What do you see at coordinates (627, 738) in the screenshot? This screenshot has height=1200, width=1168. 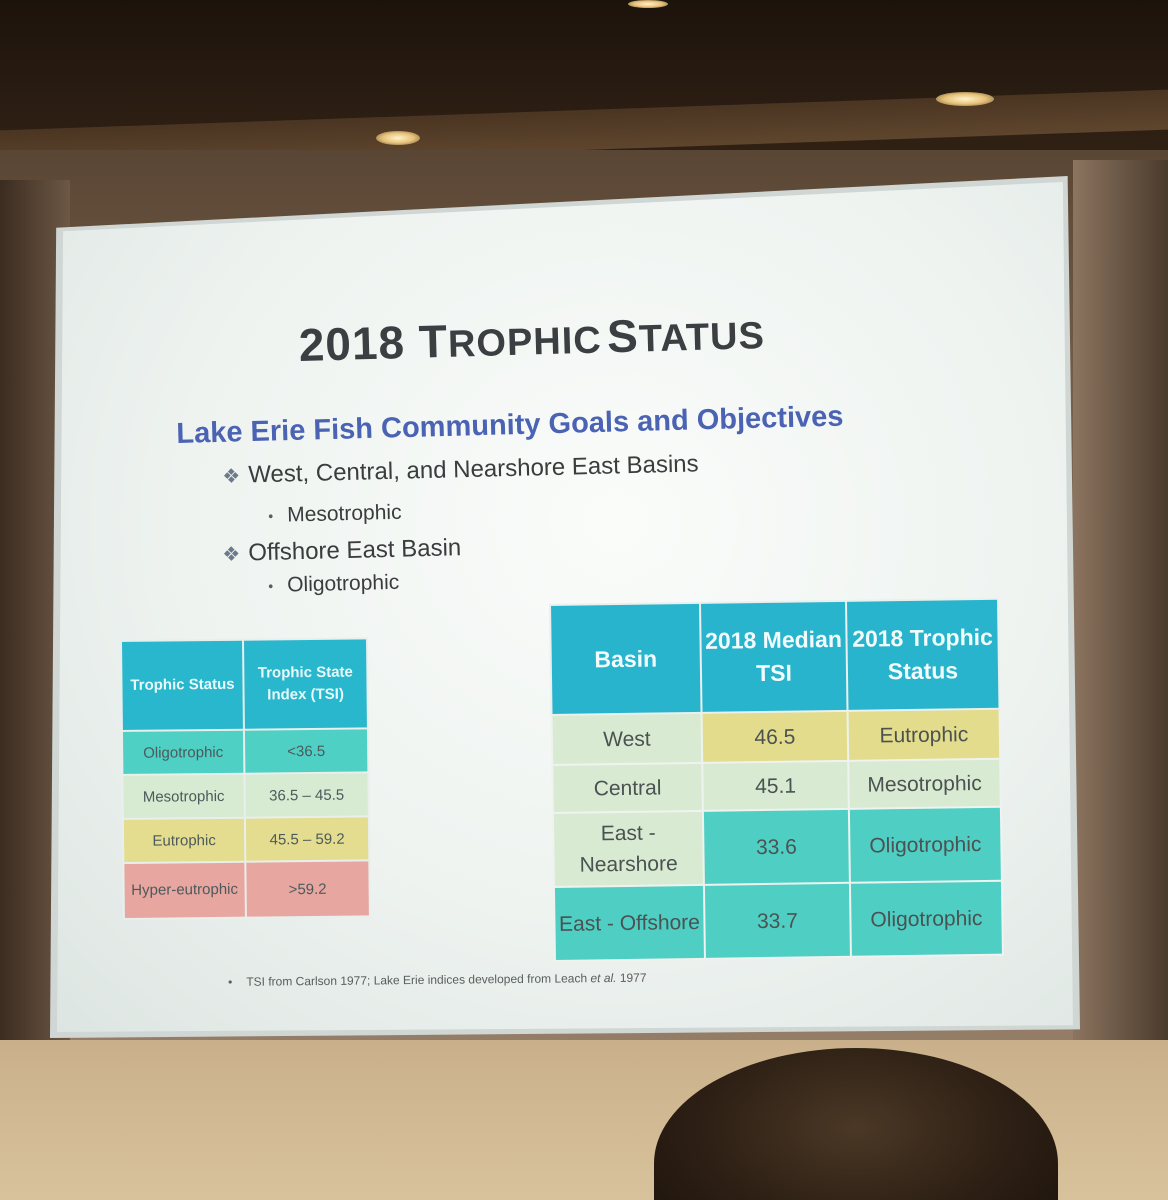 I see `table-cell: West` at bounding box center [627, 738].